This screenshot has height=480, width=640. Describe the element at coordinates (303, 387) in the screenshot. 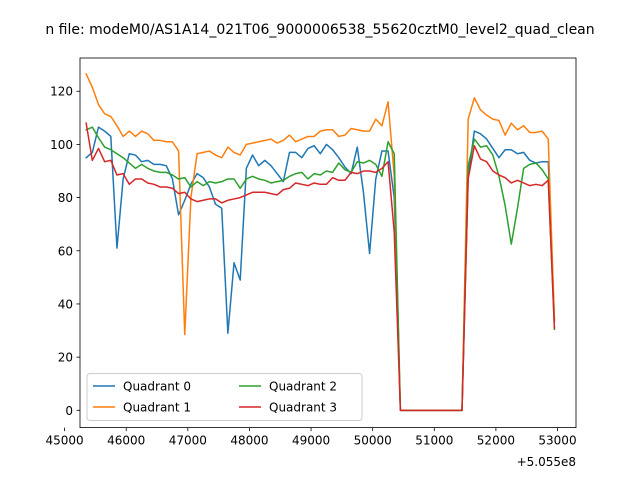

I see `legend-label-quadrant-2: Quadrant 2` at that location.